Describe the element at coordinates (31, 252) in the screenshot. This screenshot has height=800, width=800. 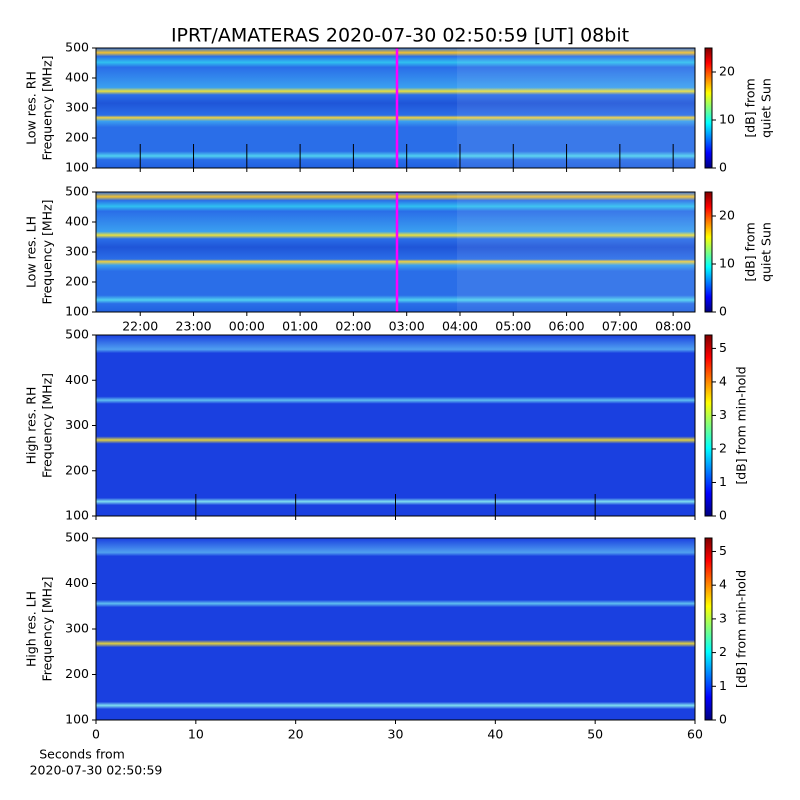
I see `y-axis-label: Low res. LH` at that location.